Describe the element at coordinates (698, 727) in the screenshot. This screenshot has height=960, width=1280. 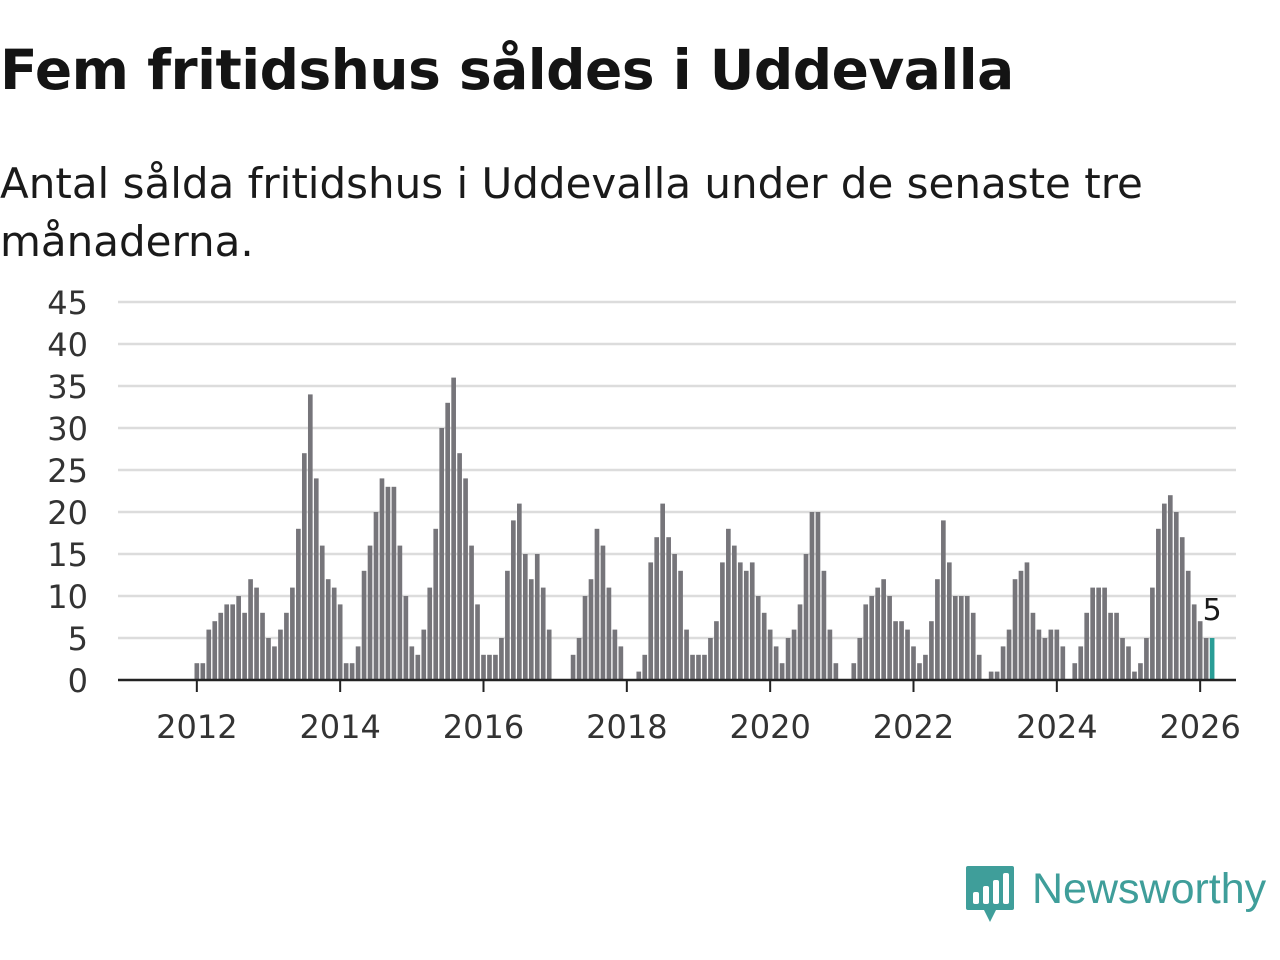
I see `x-axis-tick-labels: 2012 2014 2016 2018 2020 2022 2024 2026` at that location.